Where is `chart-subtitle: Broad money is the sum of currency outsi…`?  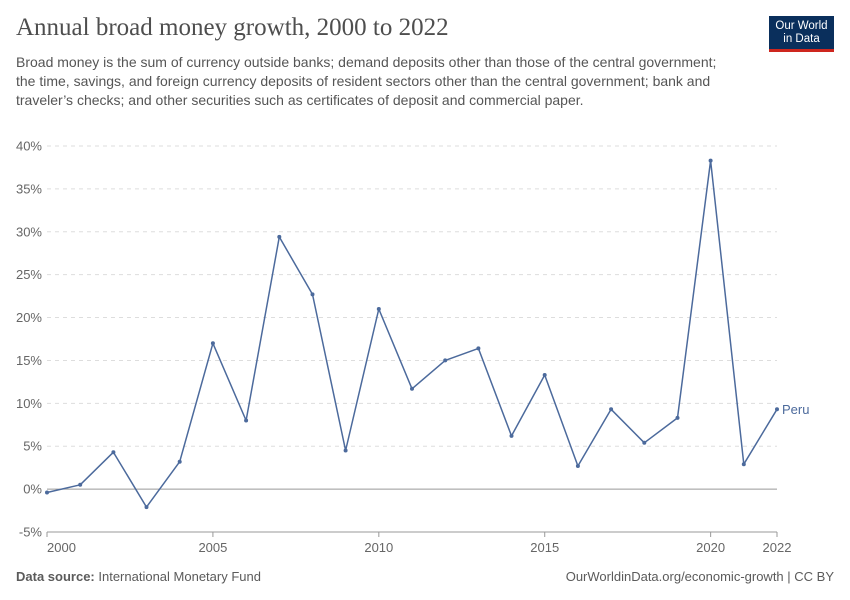
chart-subtitle: Broad money is the sum of currency outsi… is located at coordinates (366, 81).